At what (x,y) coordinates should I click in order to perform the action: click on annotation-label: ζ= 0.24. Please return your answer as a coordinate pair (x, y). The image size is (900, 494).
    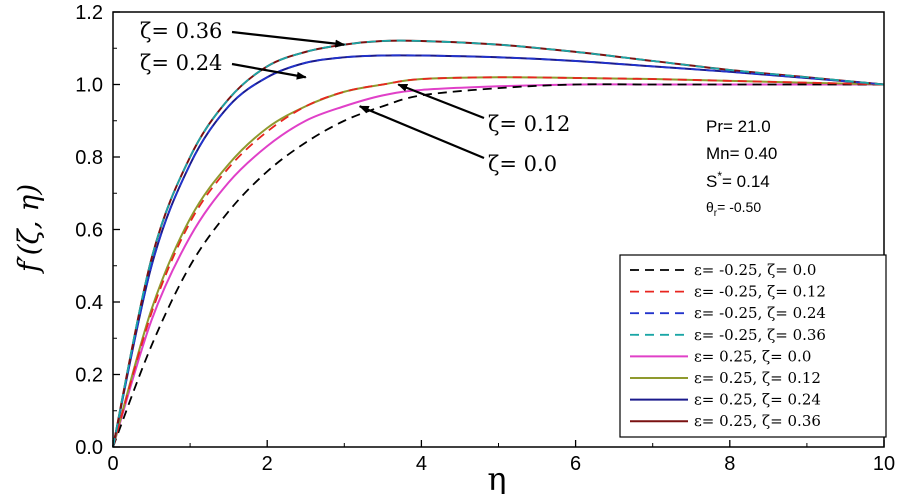
    Looking at the image, I should click on (181, 63).